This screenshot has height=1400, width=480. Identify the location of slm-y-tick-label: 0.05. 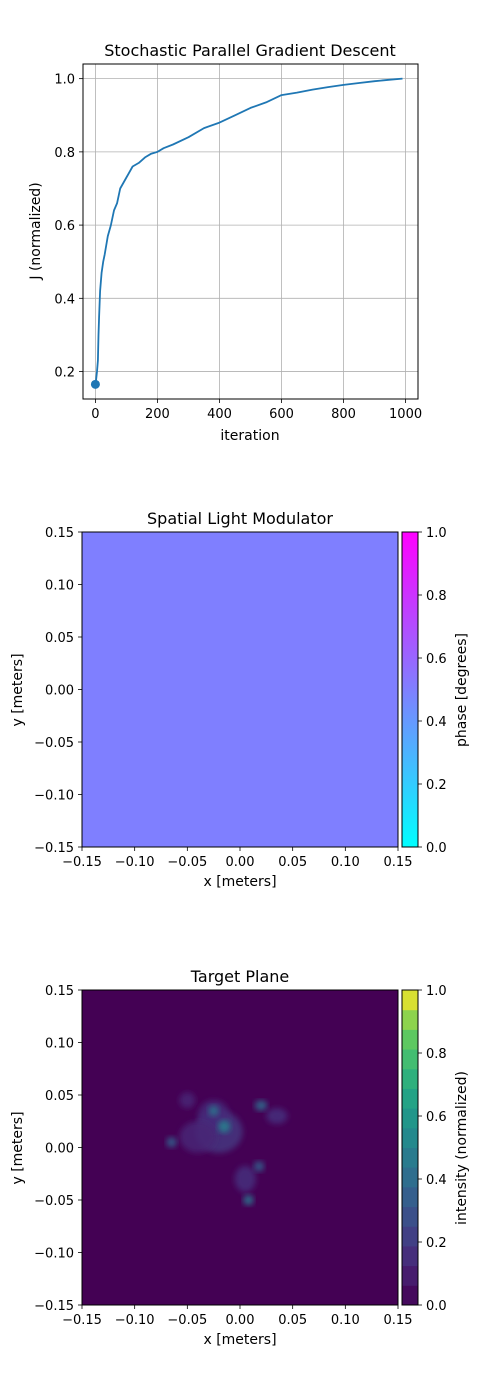
(59, 638).